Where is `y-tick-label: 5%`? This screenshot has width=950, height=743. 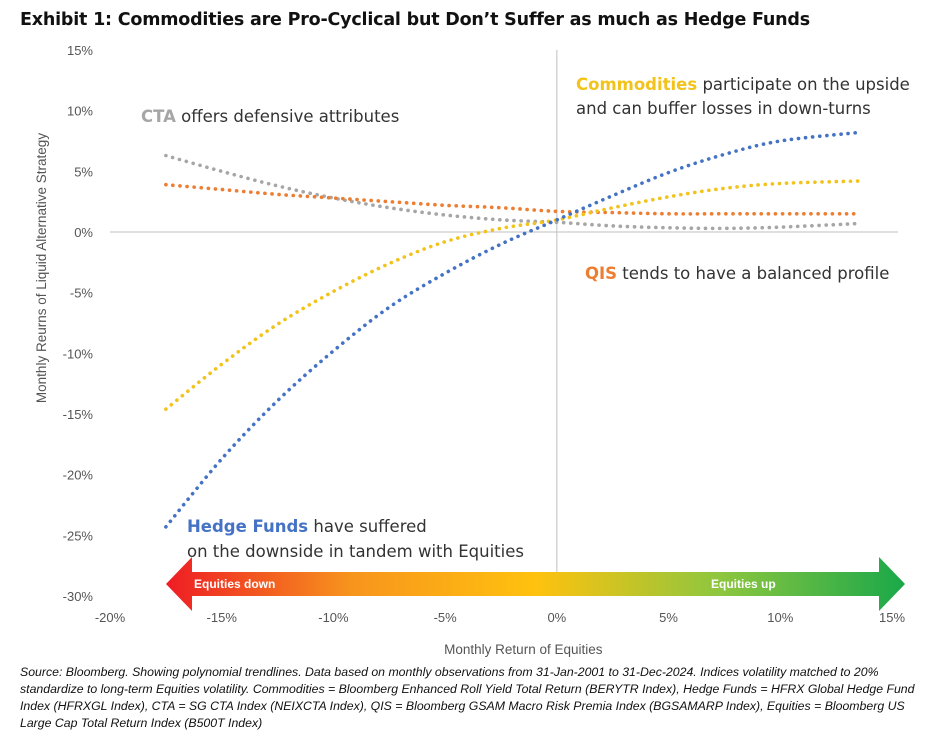 y-tick-label: 5% is located at coordinates (83, 171).